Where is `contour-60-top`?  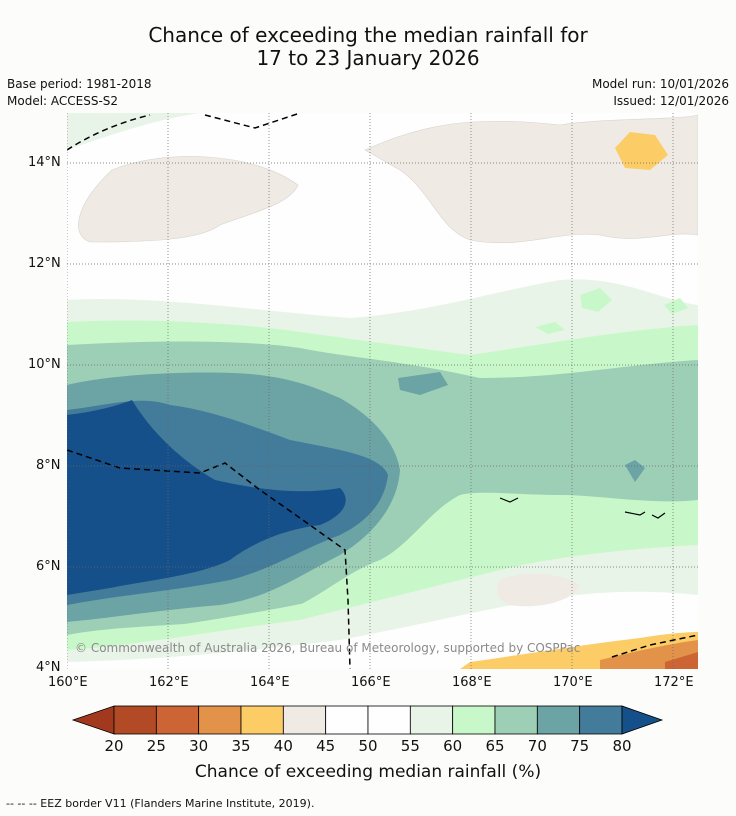
contour-60-top is located at coordinates (133, 131).